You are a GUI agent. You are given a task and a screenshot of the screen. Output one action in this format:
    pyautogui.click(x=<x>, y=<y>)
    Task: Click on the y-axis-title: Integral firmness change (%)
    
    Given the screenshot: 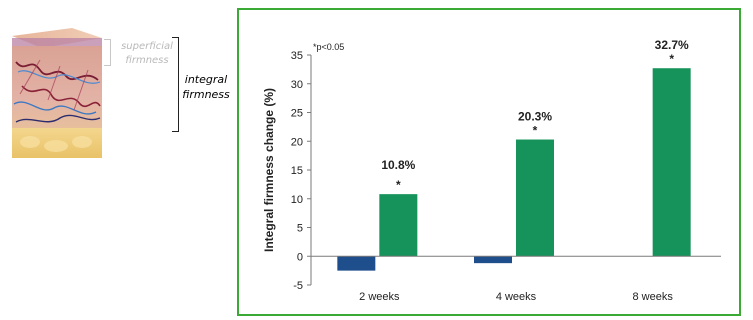 What is the action you would take?
    pyautogui.click(x=269, y=170)
    